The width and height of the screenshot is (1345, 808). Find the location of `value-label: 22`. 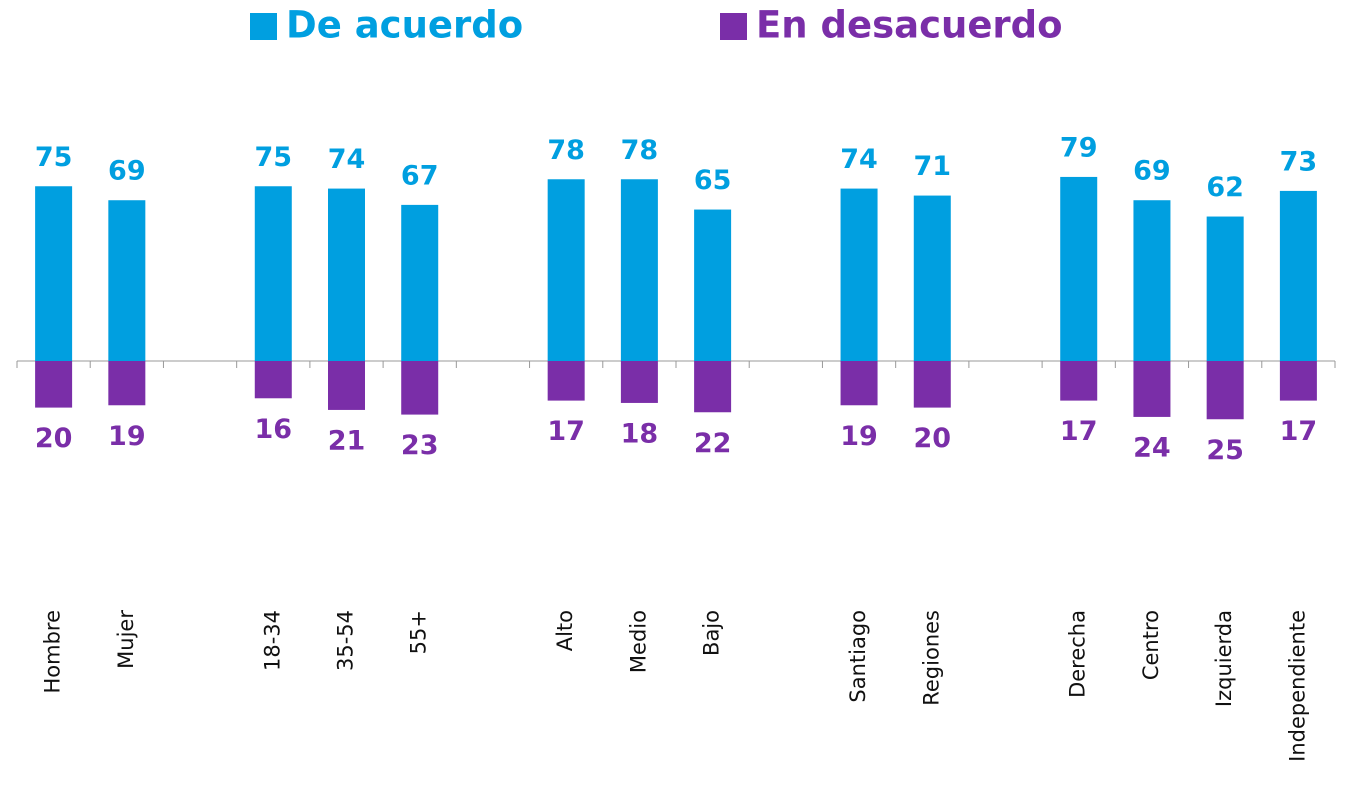

value-label: 22 is located at coordinates (713, 443).